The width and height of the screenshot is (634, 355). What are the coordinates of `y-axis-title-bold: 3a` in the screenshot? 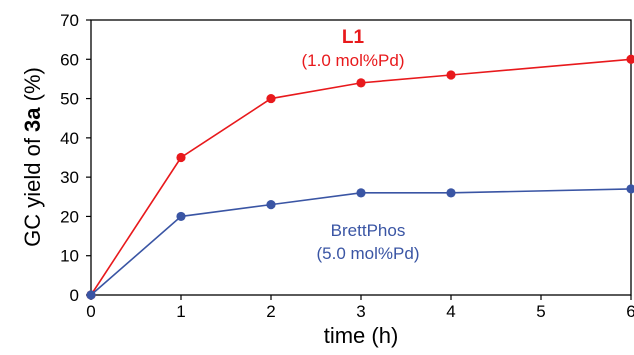 It's located at (32, 119).